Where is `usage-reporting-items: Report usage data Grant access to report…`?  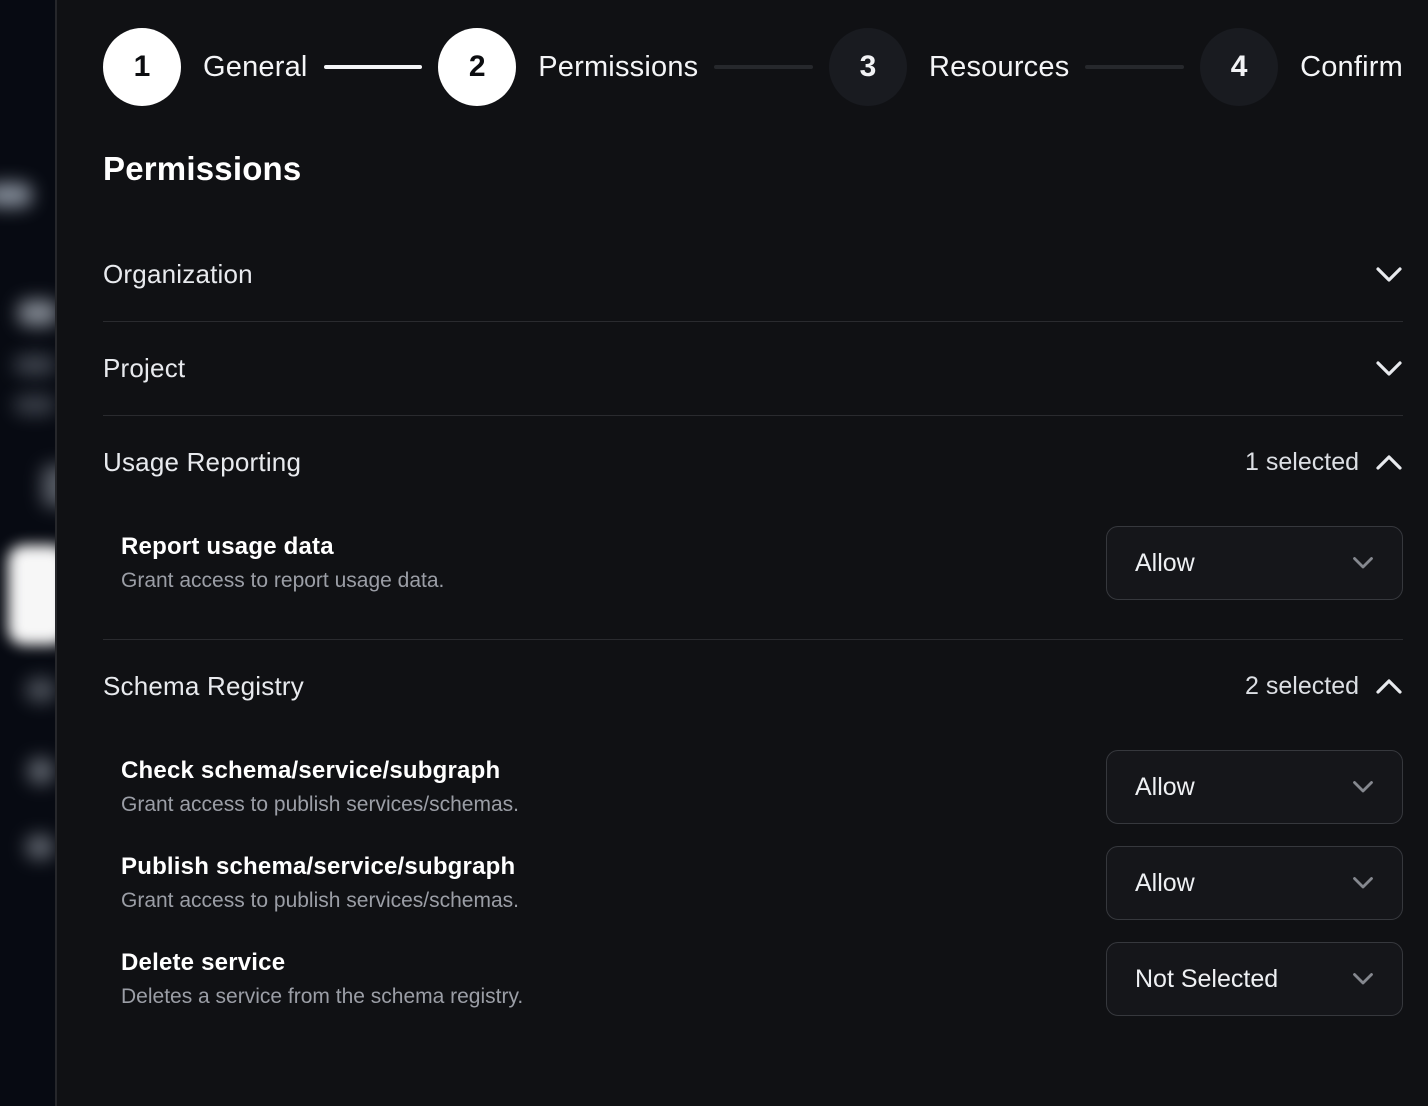
usage-reporting-items: Report usage data Grant access to report… is located at coordinates (753, 574).